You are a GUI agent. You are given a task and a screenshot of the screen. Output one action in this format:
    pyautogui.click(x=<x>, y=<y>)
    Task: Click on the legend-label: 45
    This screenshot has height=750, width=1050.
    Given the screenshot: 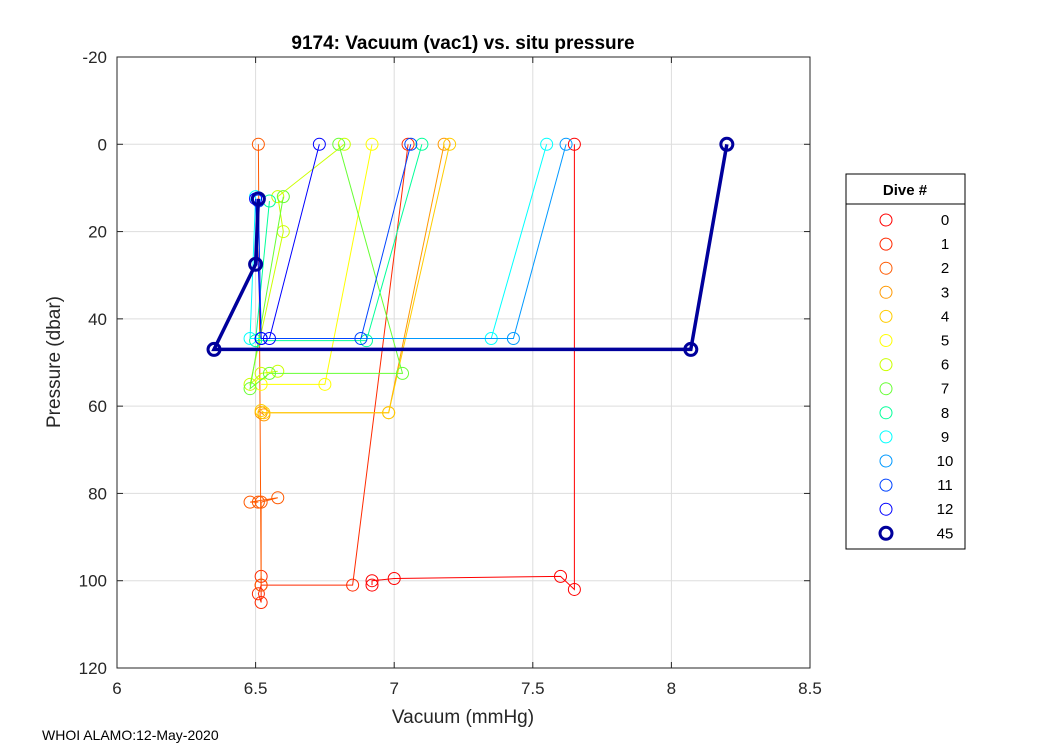 What is the action you would take?
    pyautogui.click(x=945, y=533)
    